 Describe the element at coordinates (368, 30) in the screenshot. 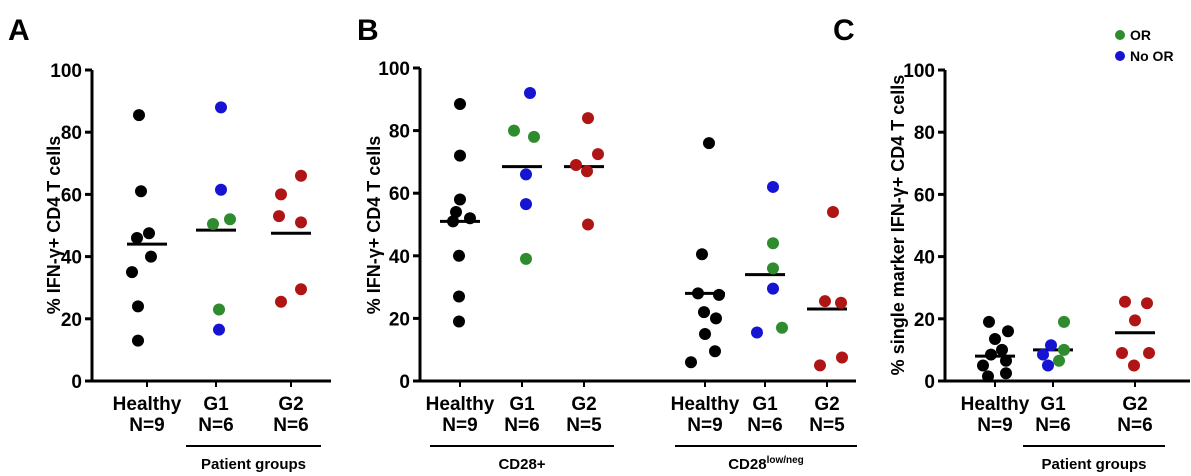

I see `panel-label: B` at that location.